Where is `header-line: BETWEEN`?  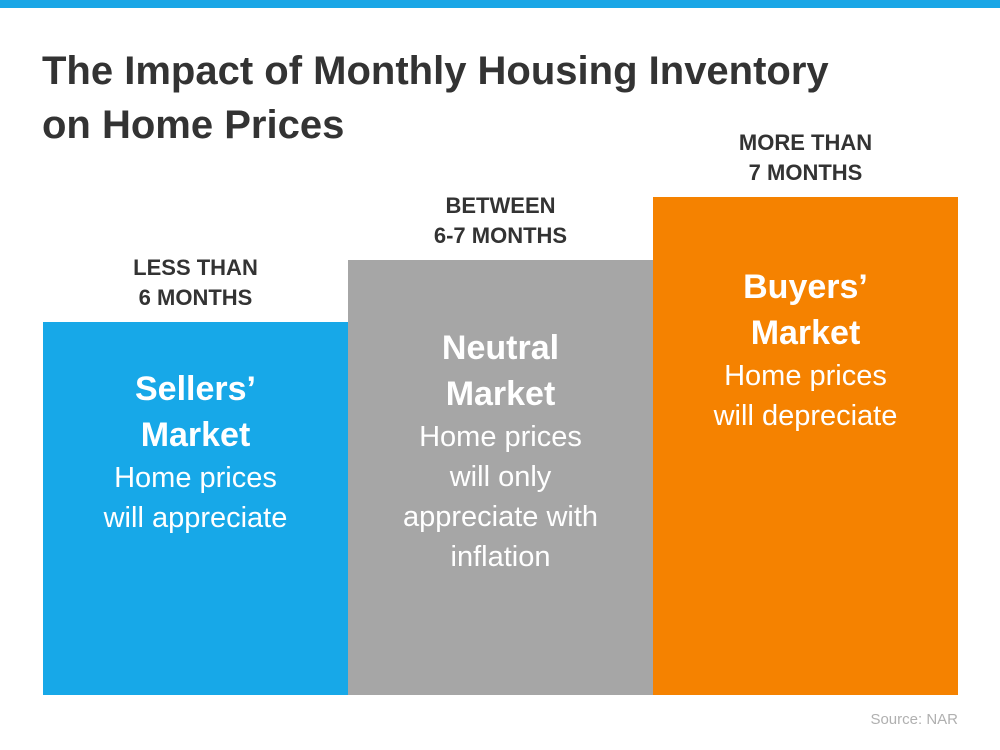 header-line: BETWEEN is located at coordinates (500, 205).